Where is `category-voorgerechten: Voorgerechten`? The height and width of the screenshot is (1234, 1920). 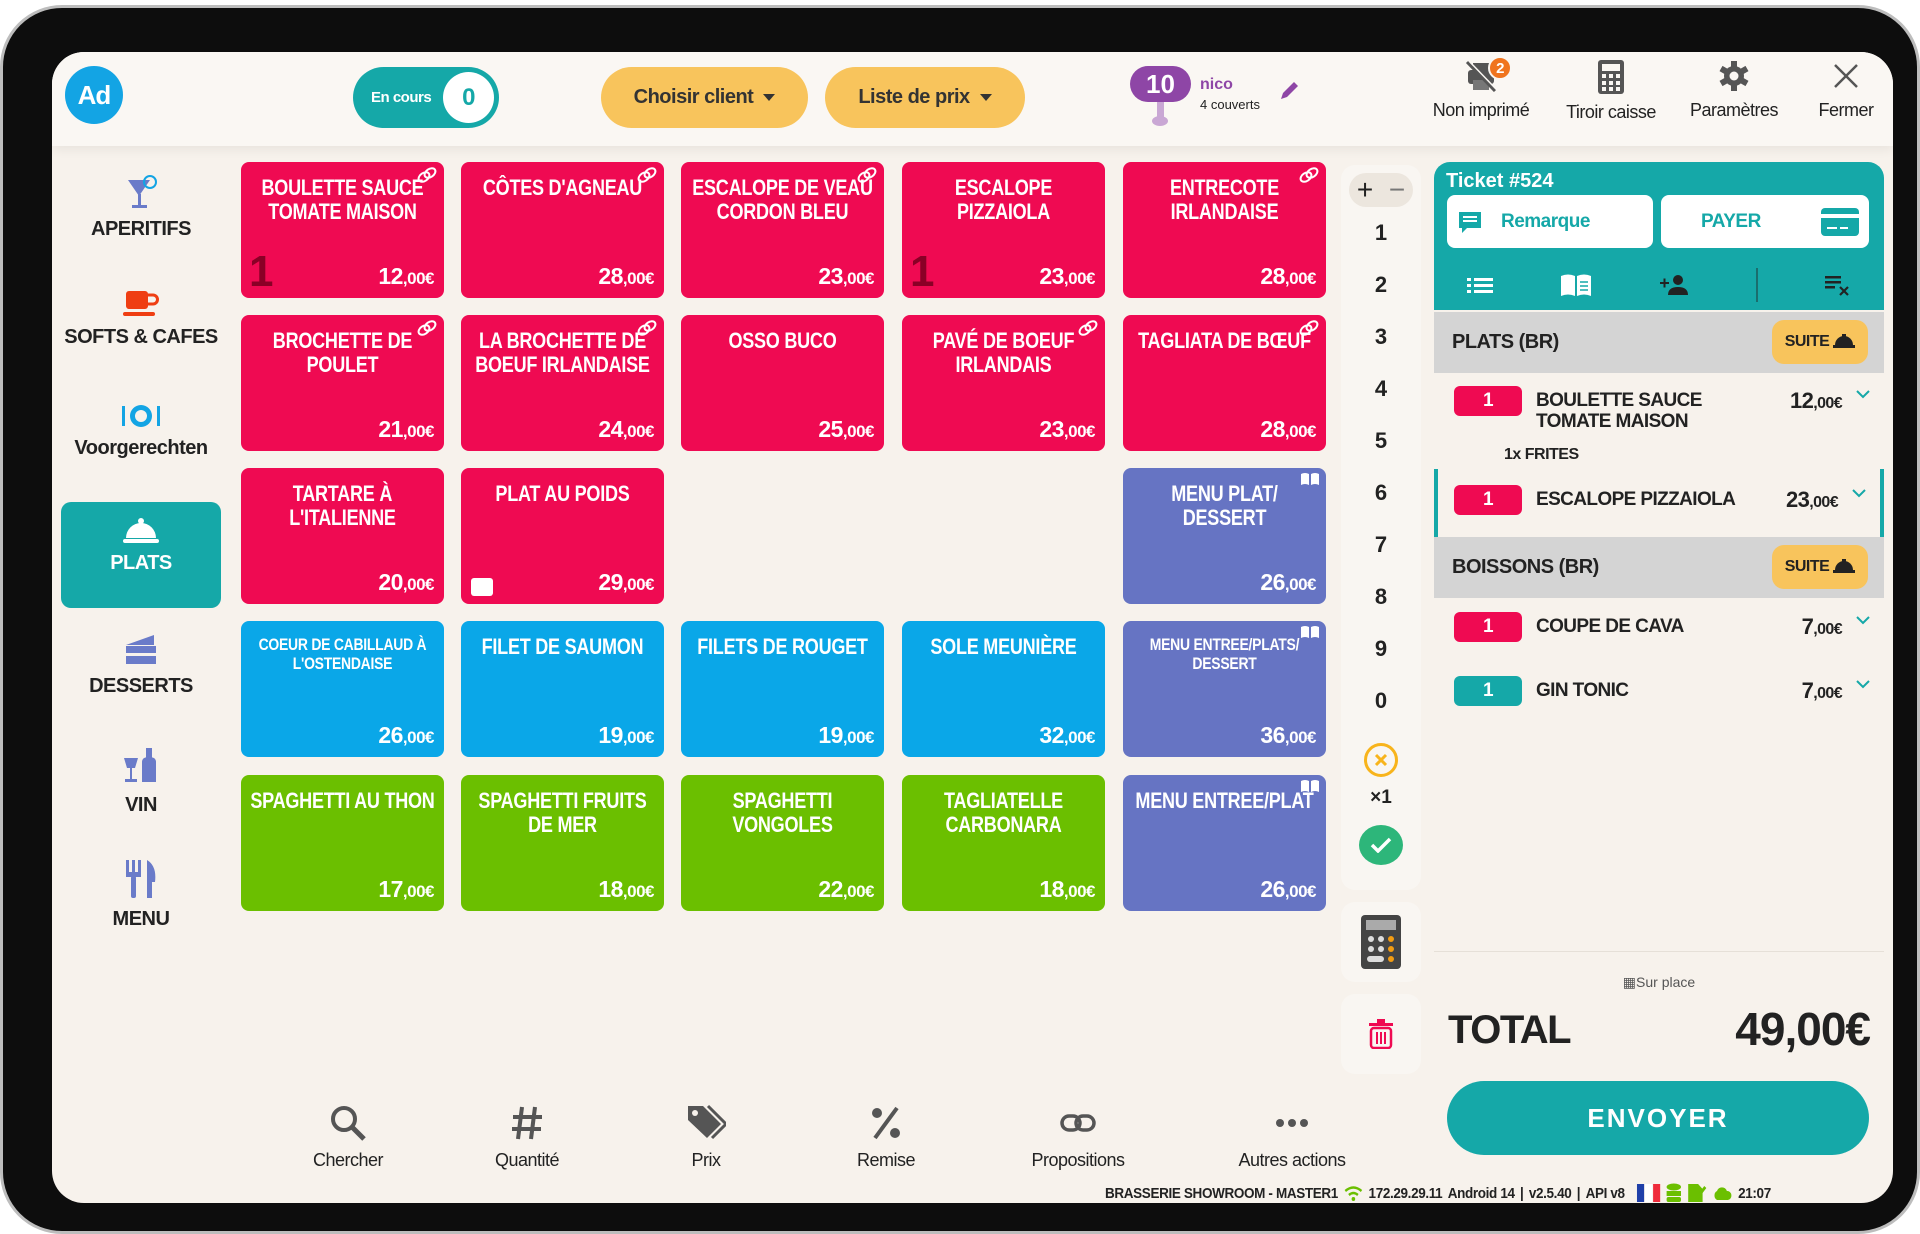
category-voorgerechten: Voorgerechten is located at coordinates (141, 442).